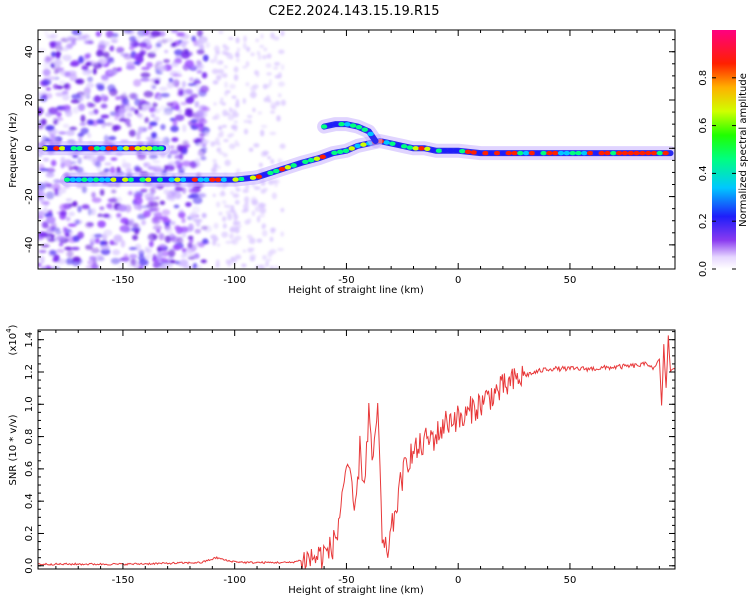 Image resolution: width=750 pixels, height=600 pixels. I want to click on snr-x-tick-label: 50, so click(570, 580).